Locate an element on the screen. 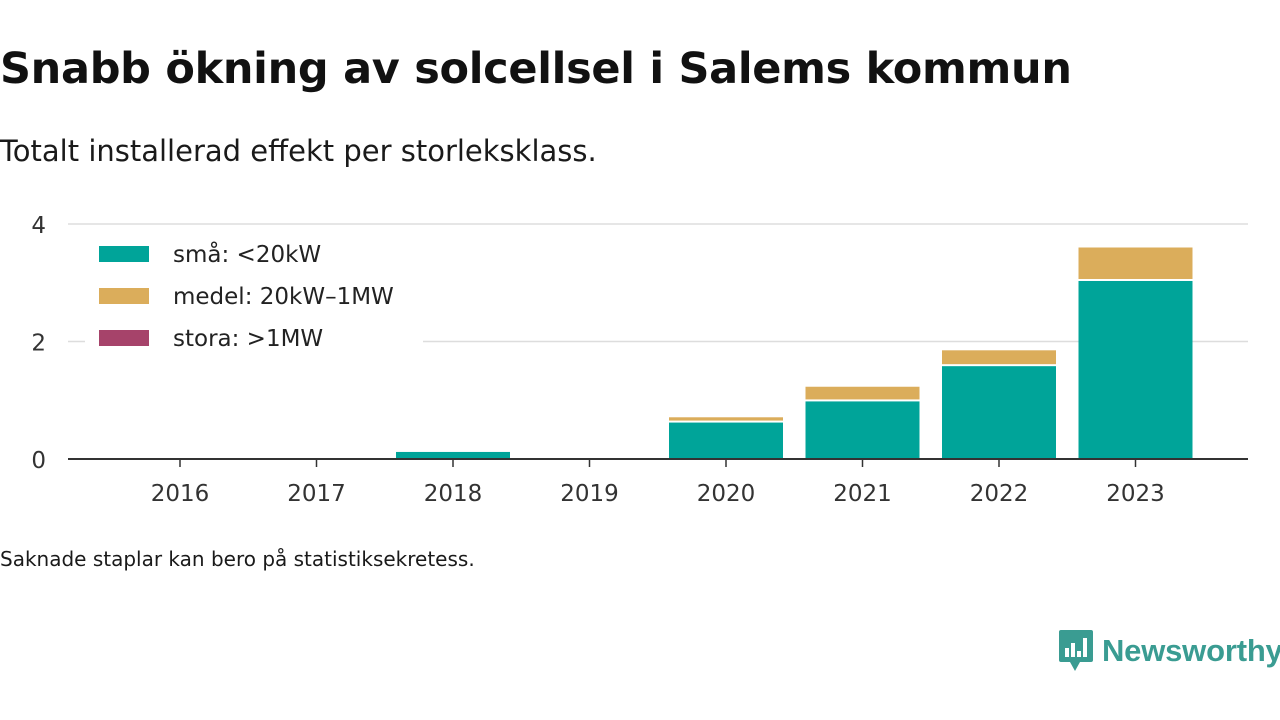 The image size is (1280, 720). x-tick-label: 2017 is located at coordinates (316, 494).